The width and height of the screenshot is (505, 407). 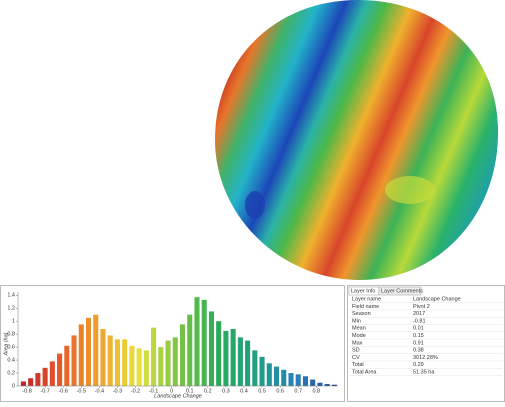 What do you see at coordinates (425, 358) in the screenshot?
I see `info-value: 3012.28%` at bounding box center [425, 358].